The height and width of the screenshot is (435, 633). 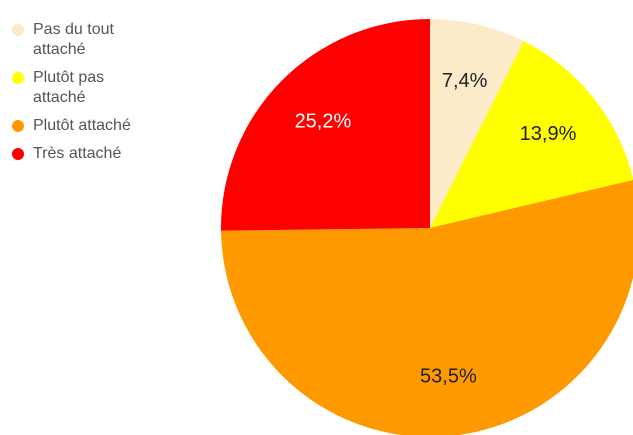 I want to click on legend-item: Très attaché, so click(x=85, y=154).